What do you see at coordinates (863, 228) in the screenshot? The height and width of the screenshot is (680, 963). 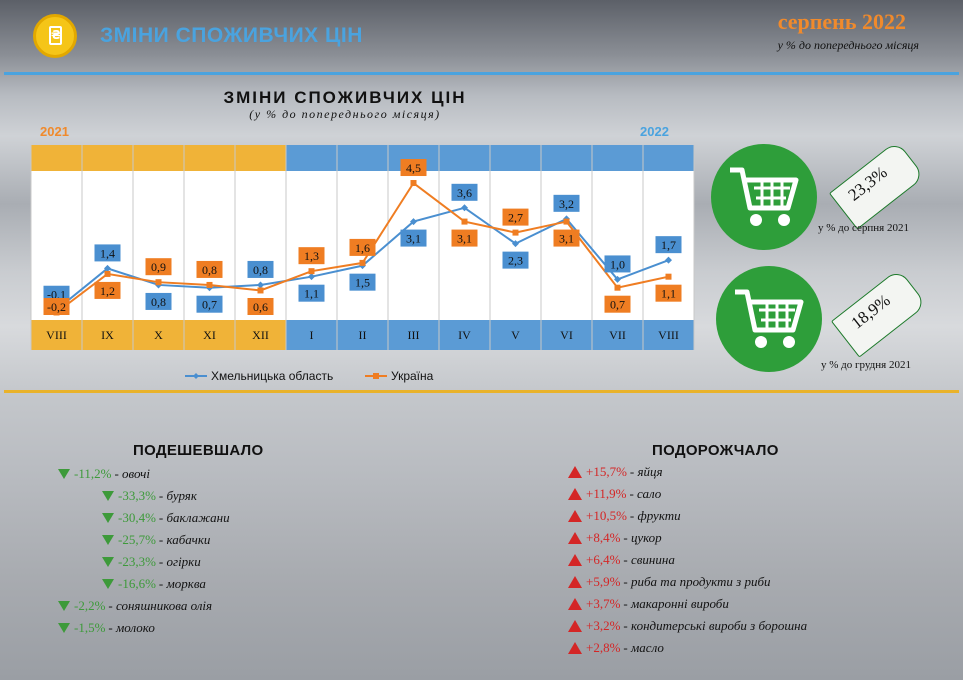 I see `cart-caption: у % до серпня 2021` at bounding box center [863, 228].